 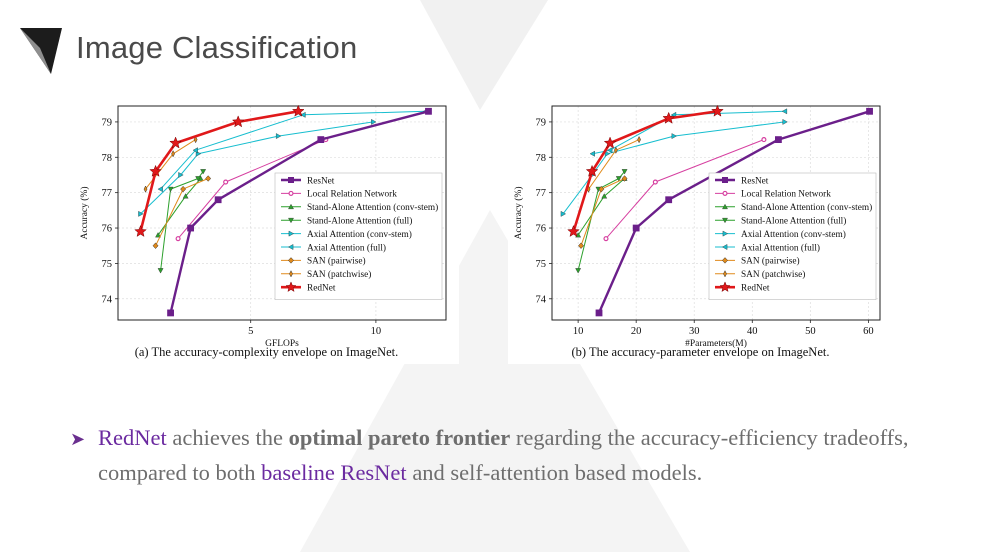 I want to click on y-axis-label: Accuracy (%), so click(x=518, y=212).